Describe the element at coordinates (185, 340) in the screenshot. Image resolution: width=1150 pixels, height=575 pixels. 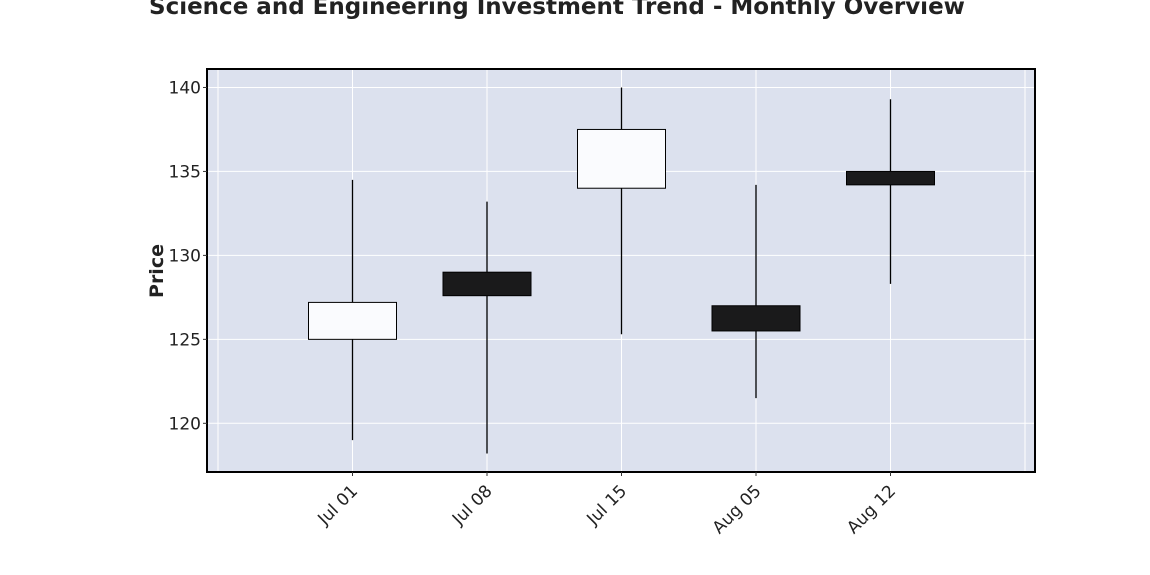
I see `y-tick-label: 125` at that location.